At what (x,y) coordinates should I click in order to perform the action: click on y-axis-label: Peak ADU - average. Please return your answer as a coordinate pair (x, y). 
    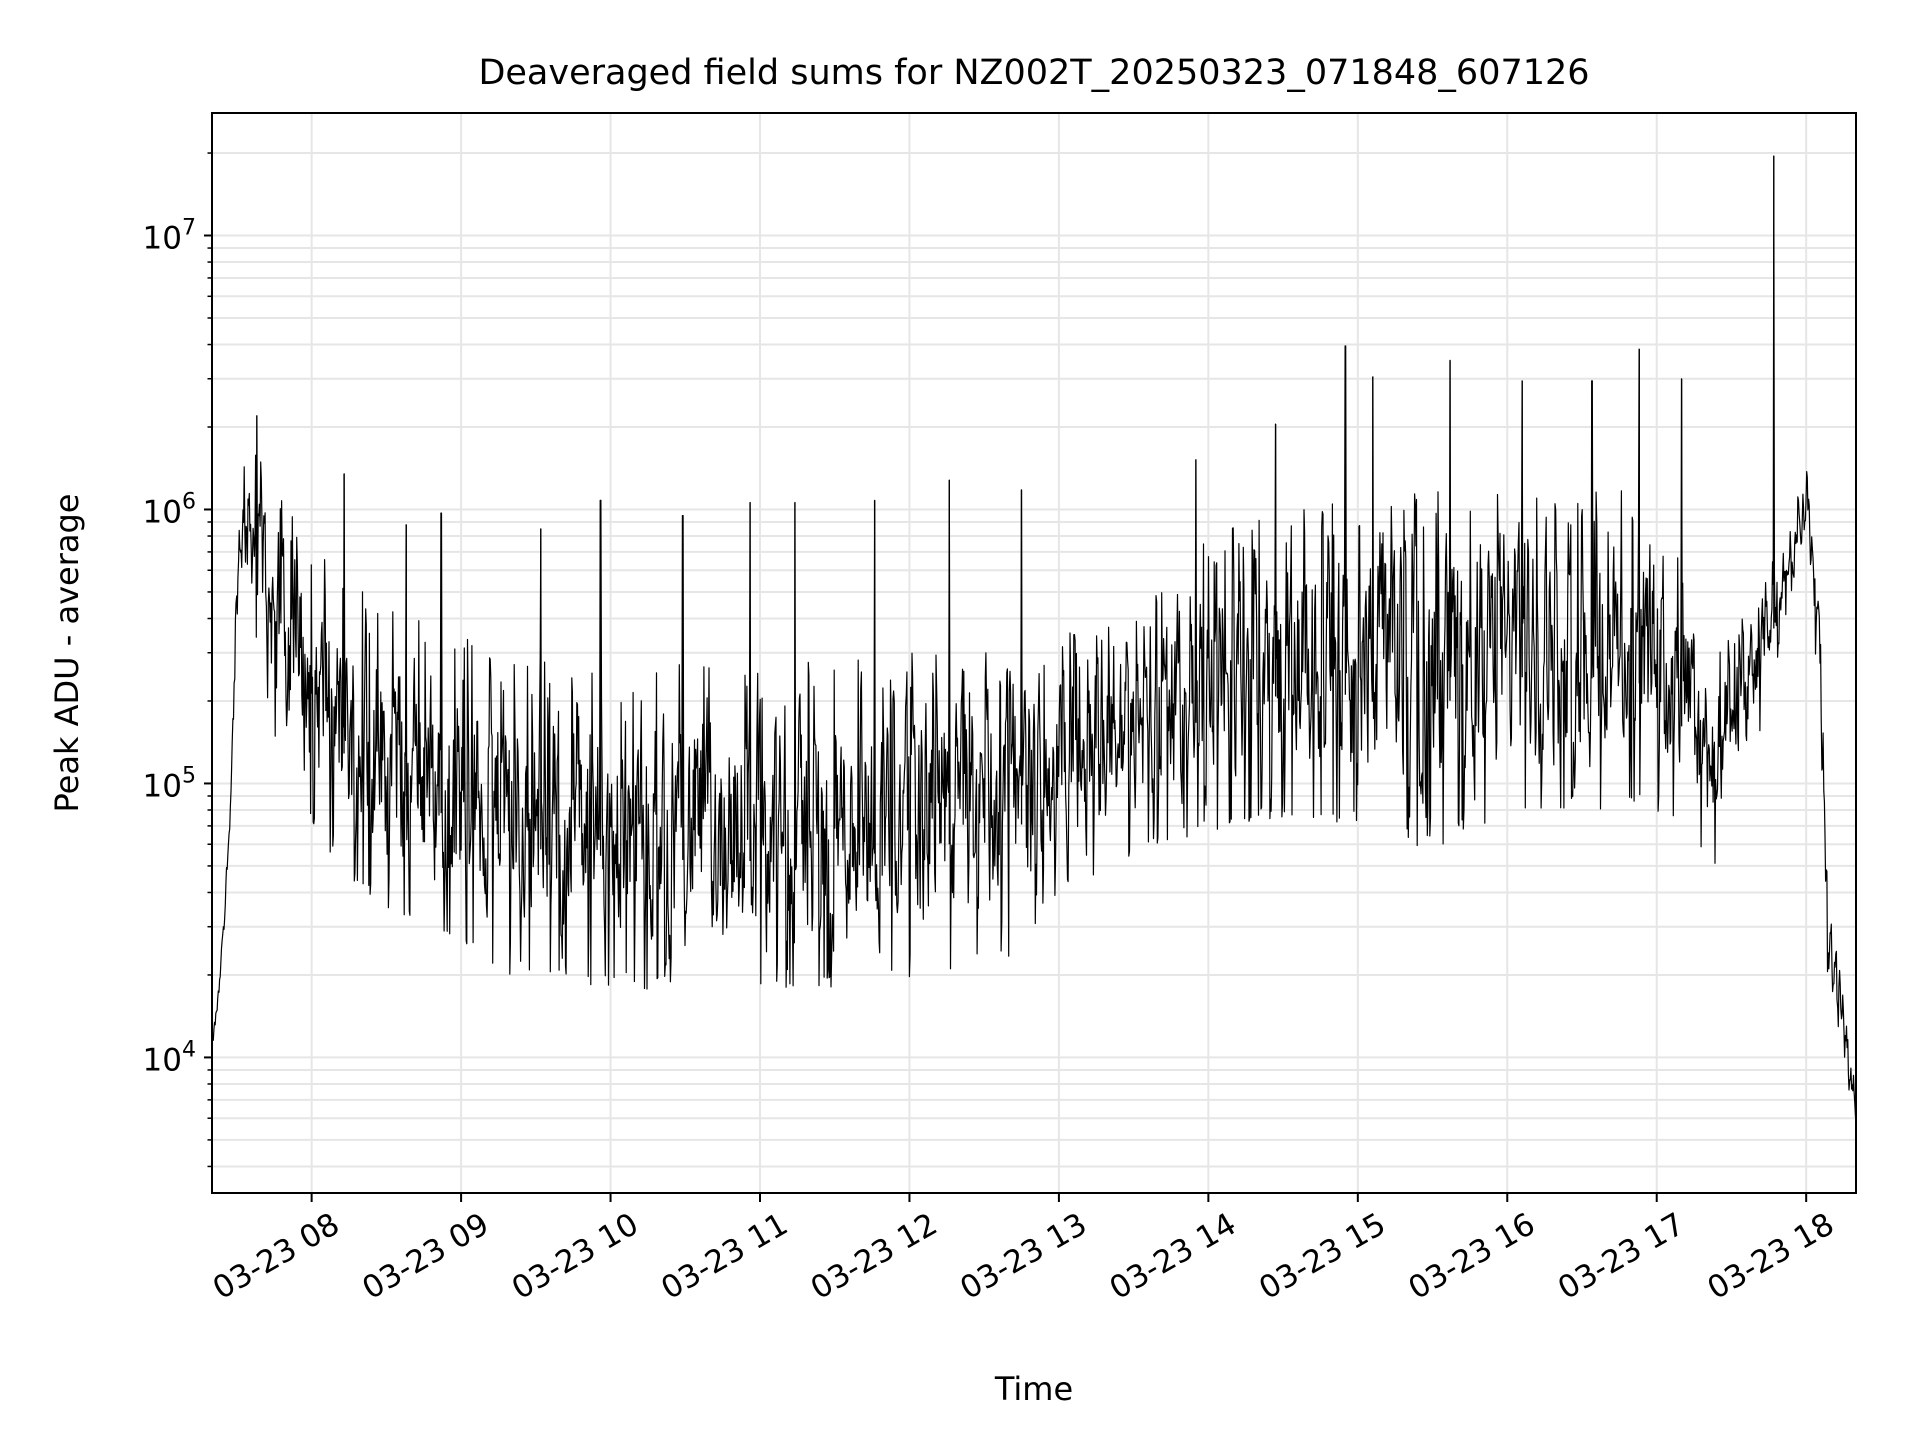
    Looking at the image, I should click on (67, 653).